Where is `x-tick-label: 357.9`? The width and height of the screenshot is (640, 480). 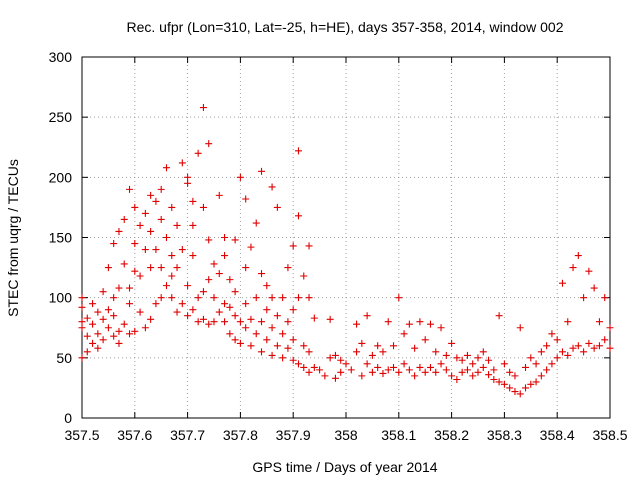
x-tick-label: 357.9 is located at coordinates (293, 435).